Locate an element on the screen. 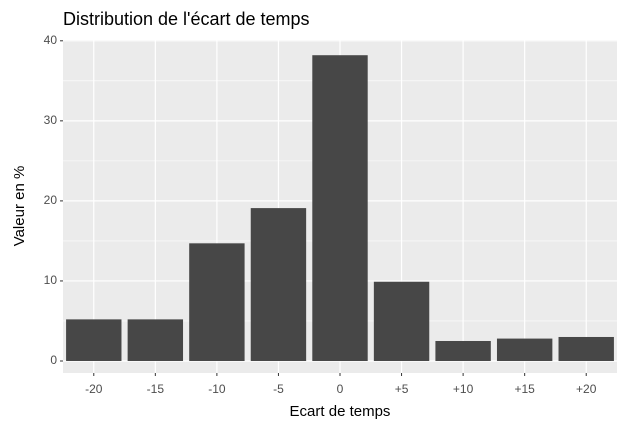 The height and width of the screenshot is (428, 617). x-axis-title: Ecart de temps is located at coordinates (340, 411).